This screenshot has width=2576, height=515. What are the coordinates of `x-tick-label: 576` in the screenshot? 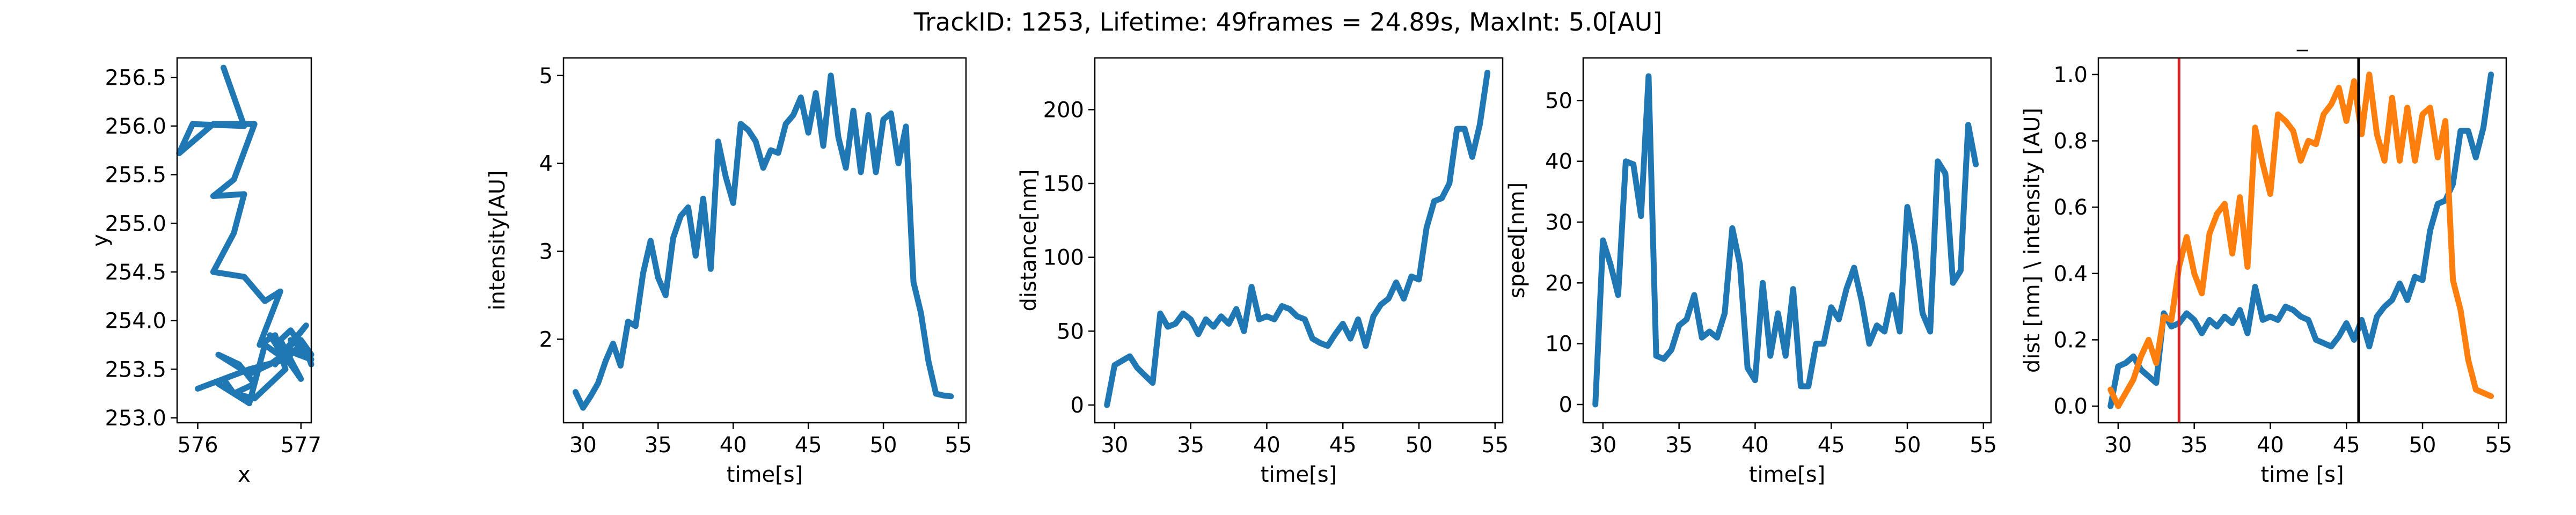 It's located at (197, 446).